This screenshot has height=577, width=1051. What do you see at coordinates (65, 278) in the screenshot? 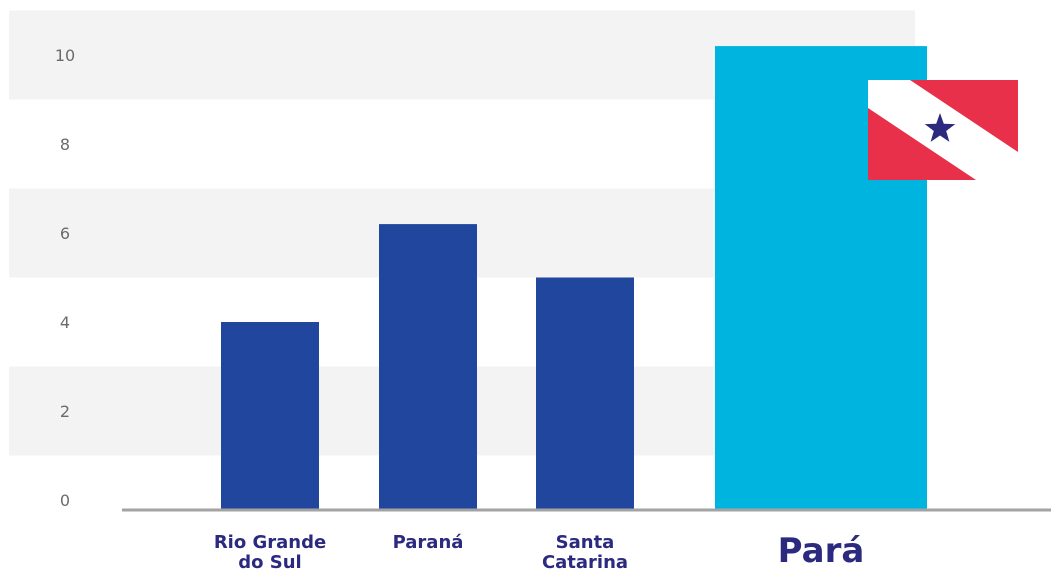
I see `y-axis-ticks: 0 2 4 6 8 10` at bounding box center [65, 278].